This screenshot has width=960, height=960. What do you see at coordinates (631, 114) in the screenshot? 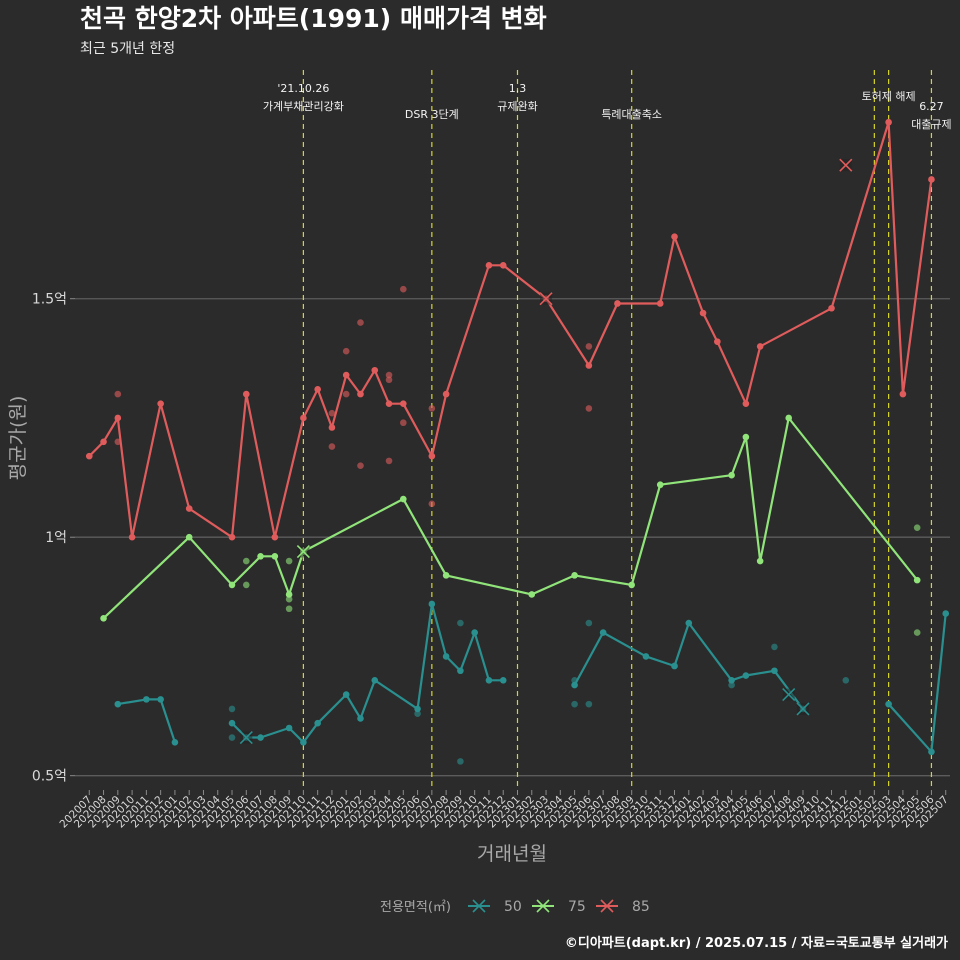
I see `event-label: 특례대출축소` at bounding box center [631, 114].